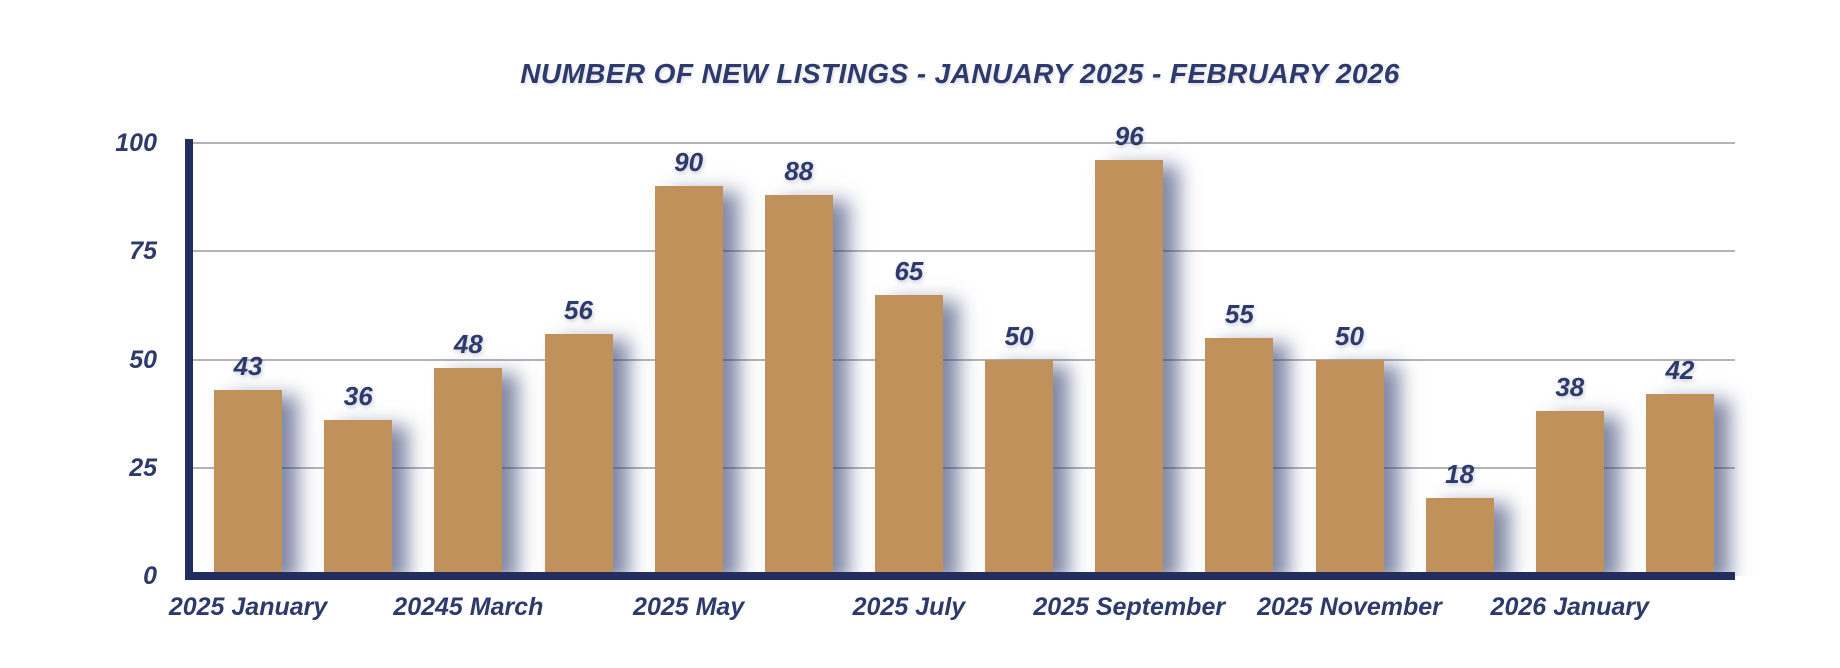 The height and width of the screenshot is (668, 1840). What do you see at coordinates (1129, 136) in the screenshot?
I see `bar-value-label: 96` at bounding box center [1129, 136].